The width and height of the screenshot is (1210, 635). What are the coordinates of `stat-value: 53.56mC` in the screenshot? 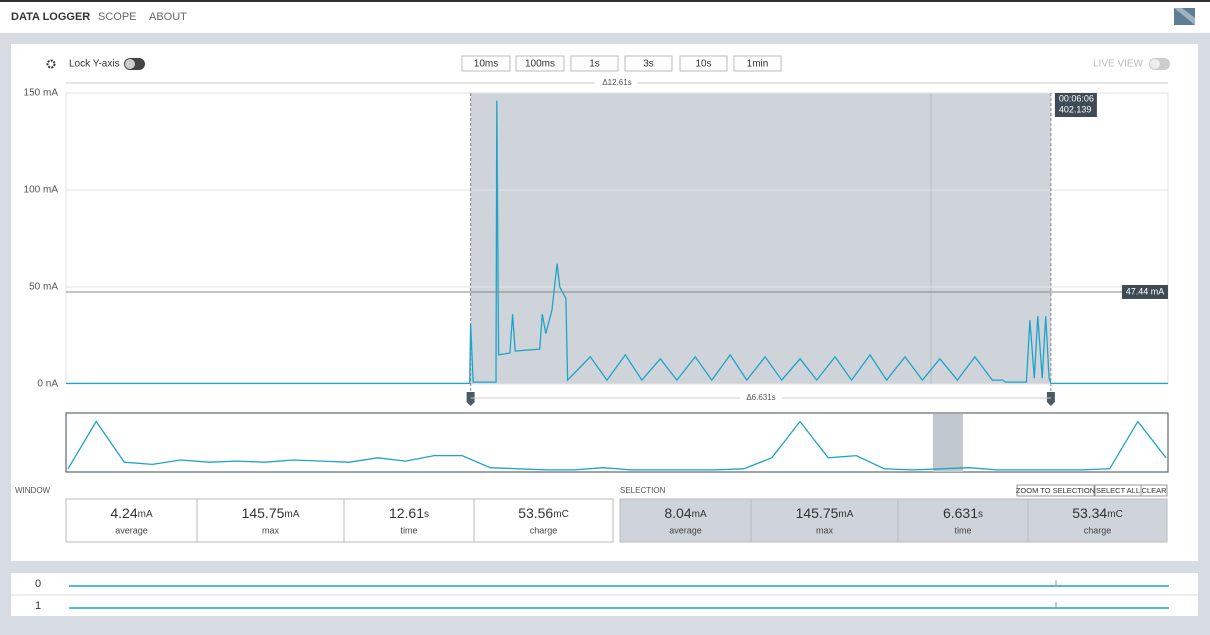 It's located at (543, 513).